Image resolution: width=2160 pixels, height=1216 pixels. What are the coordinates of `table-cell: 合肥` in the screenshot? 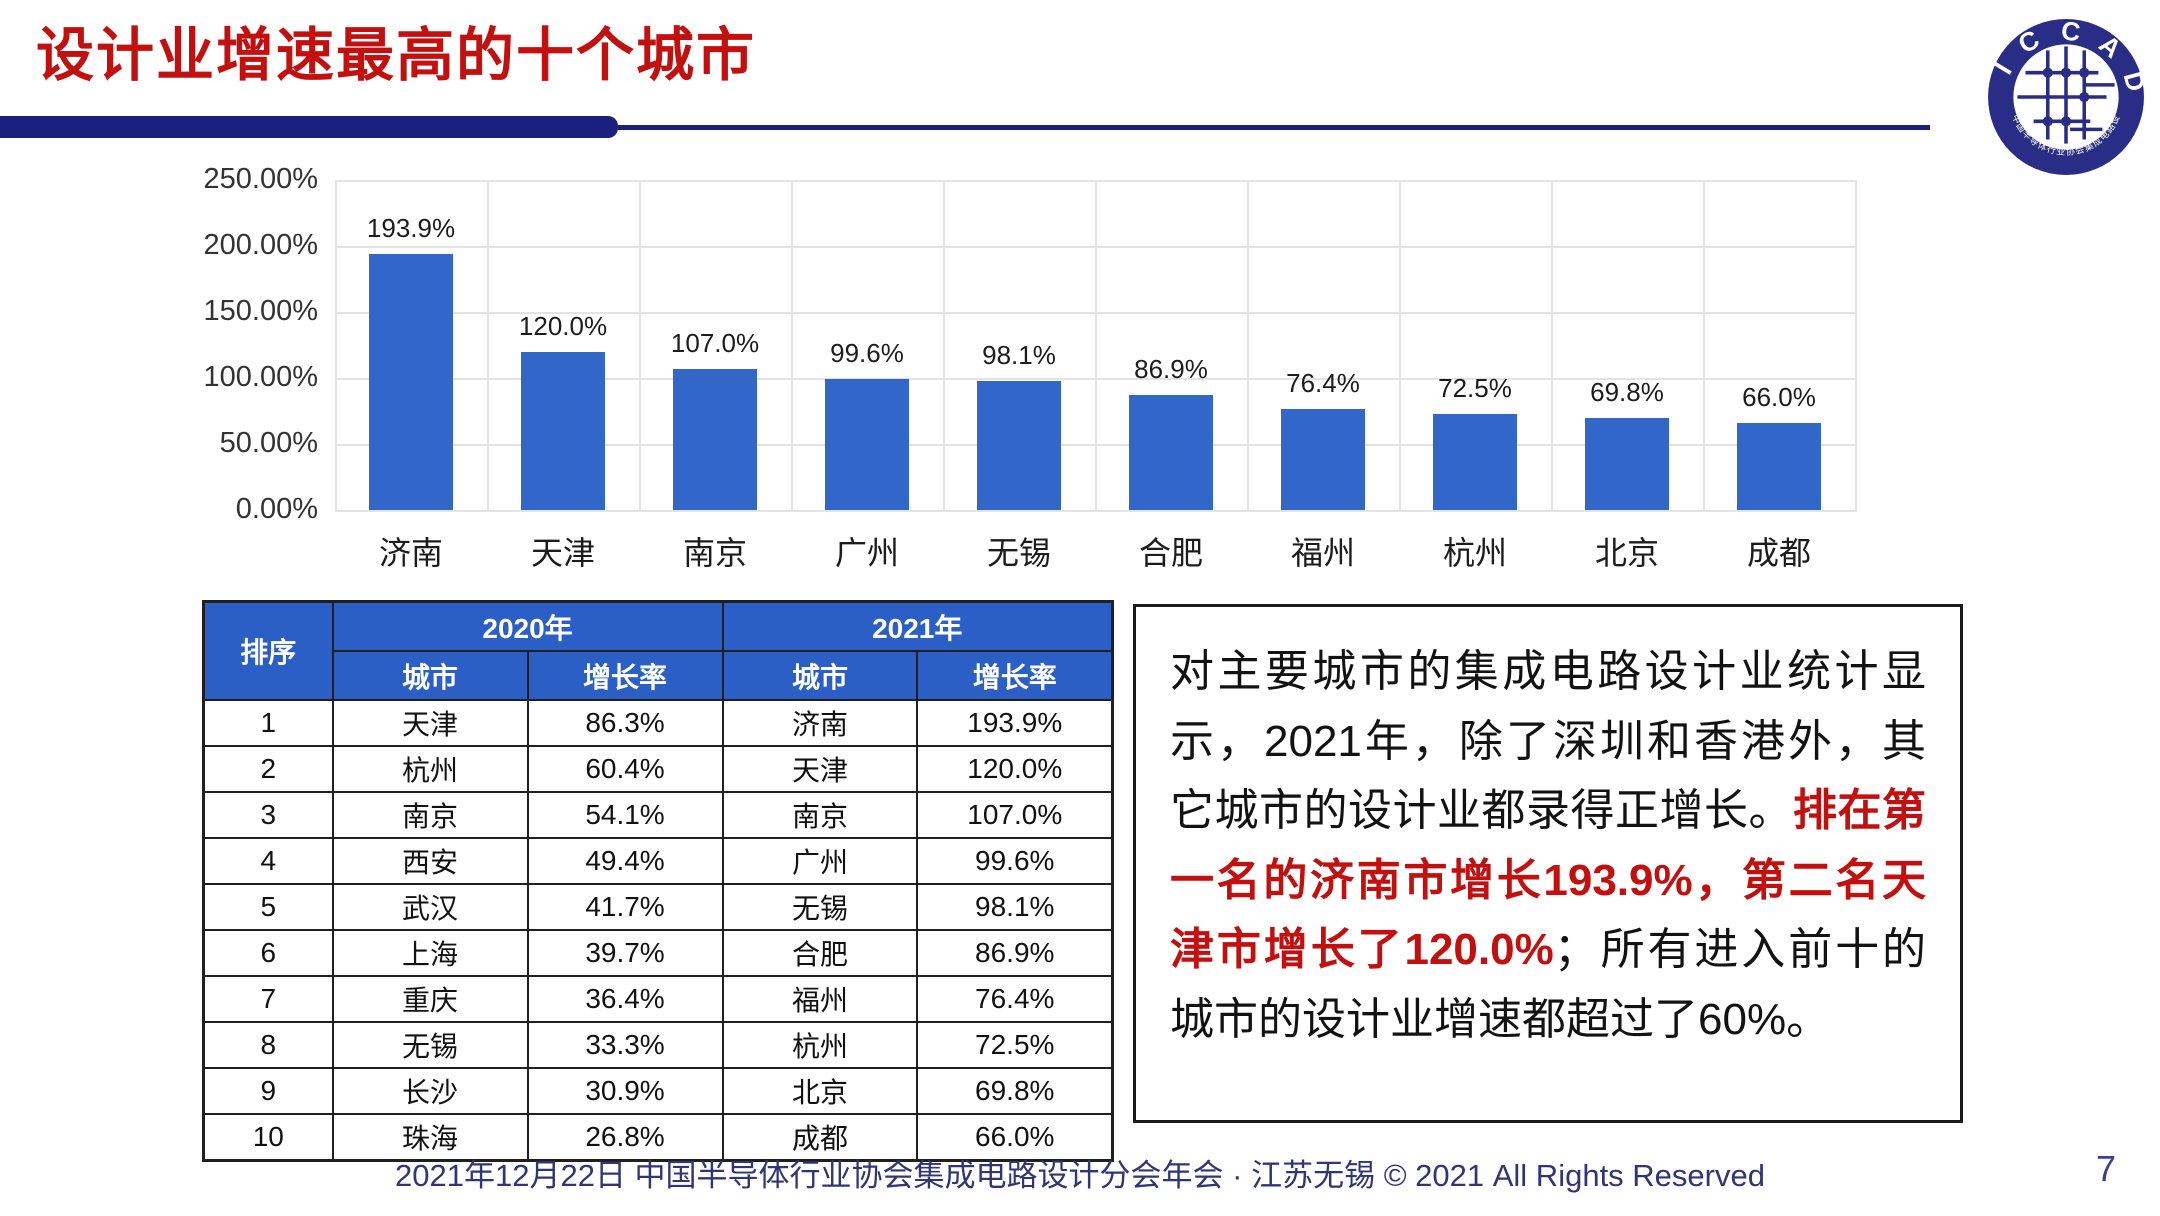 It's located at (820, 953).